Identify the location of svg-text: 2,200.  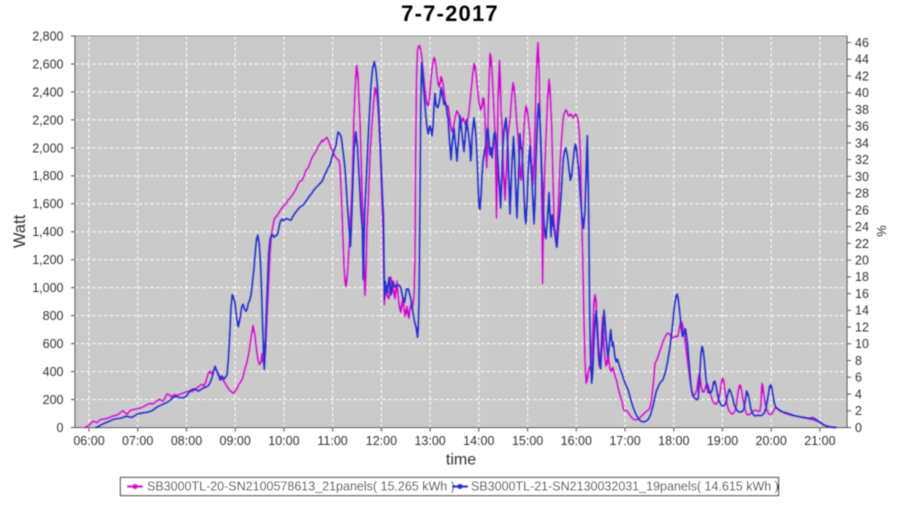
(47, 120).